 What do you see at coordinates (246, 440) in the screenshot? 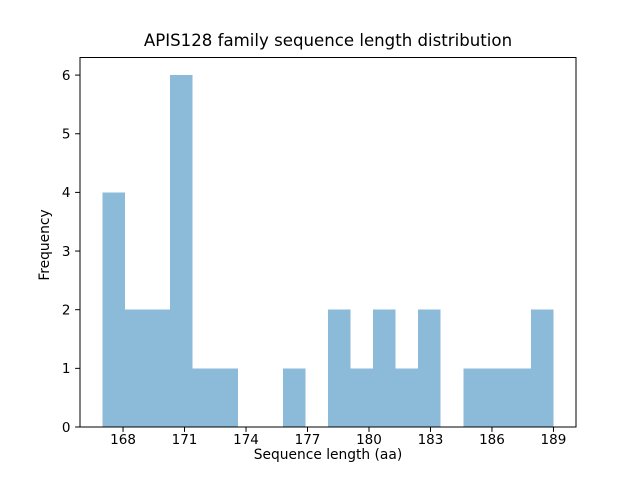
I see `x-tick-label: 174` at bounding box center [246, 440].